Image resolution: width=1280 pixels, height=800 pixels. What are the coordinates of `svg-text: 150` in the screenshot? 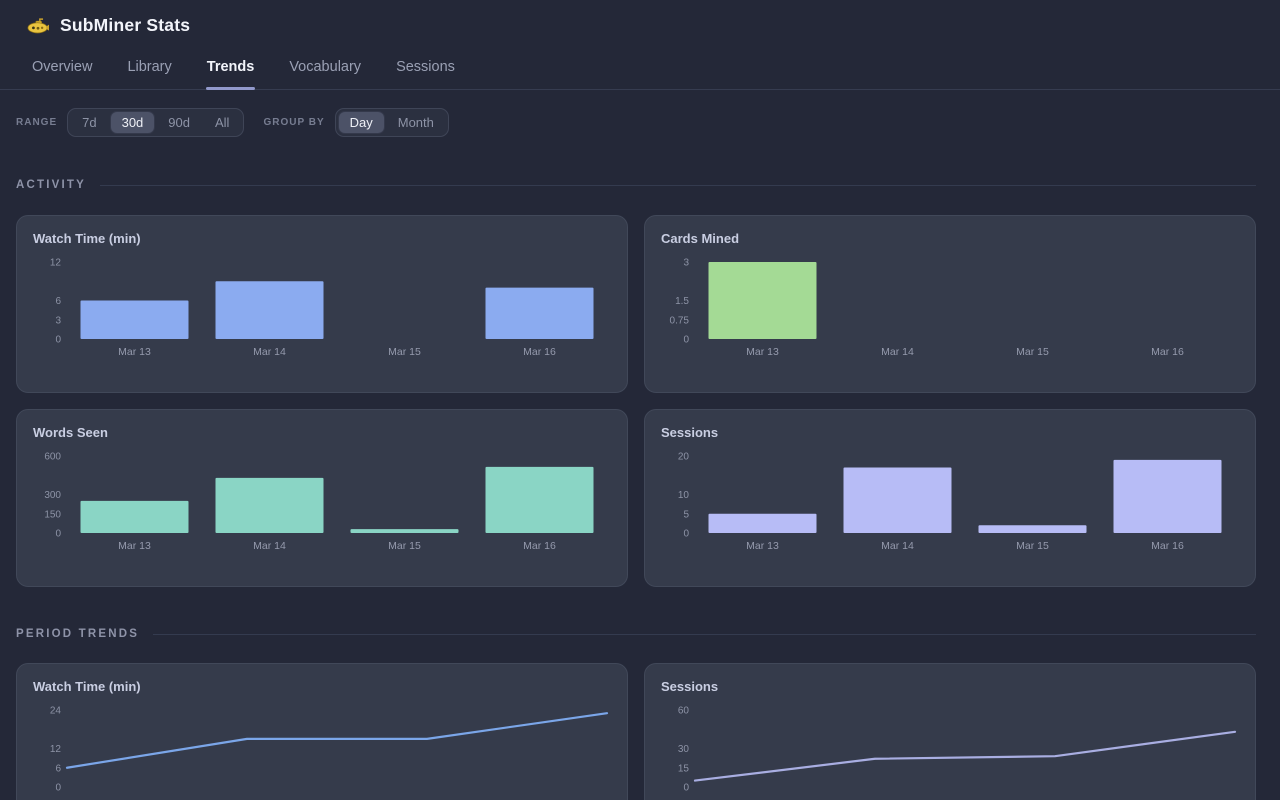 It's located at (52, 514).